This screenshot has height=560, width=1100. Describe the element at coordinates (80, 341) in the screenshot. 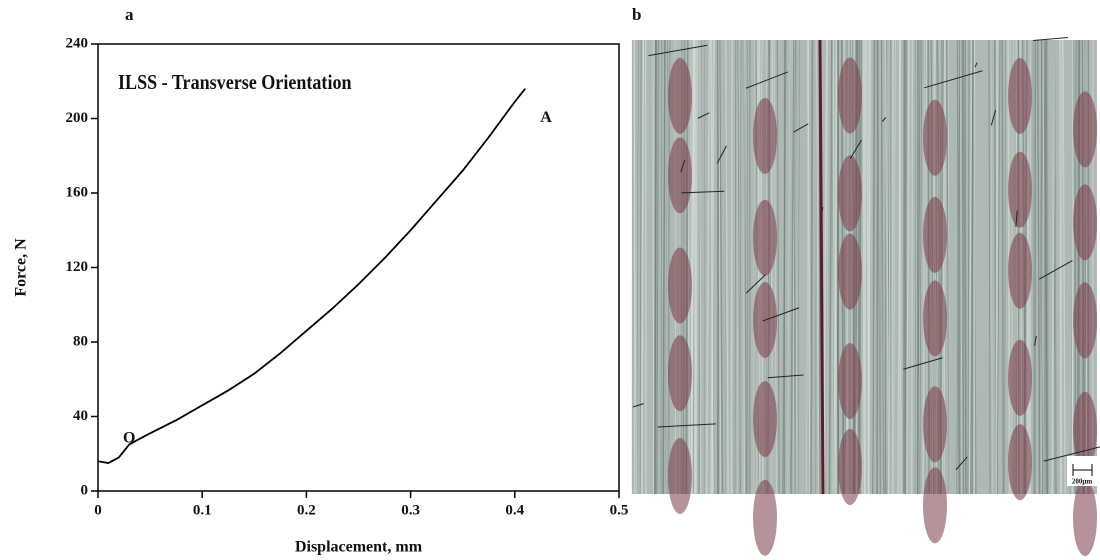

I see `y-tick-label: 80` at that location.